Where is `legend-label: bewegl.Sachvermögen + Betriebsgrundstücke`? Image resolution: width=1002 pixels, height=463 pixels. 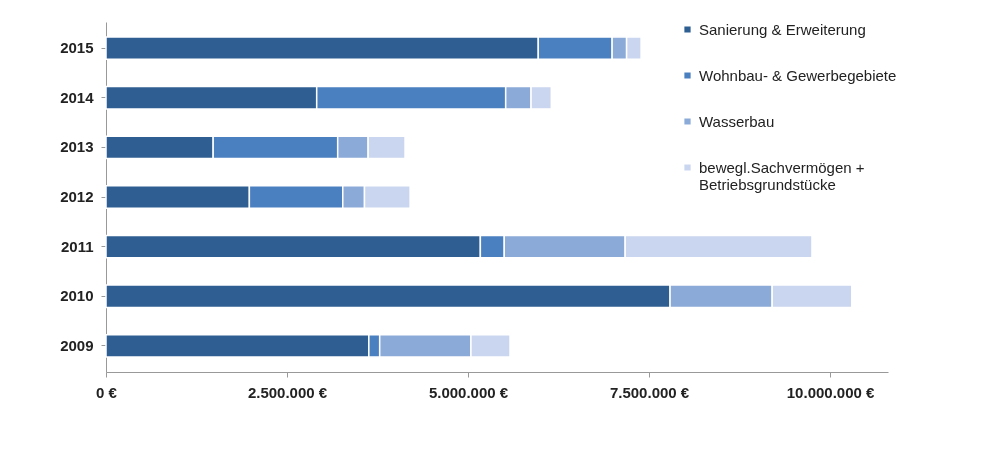
legend-label: bewegl.Sachvermögen + Betriebsgrundstücke is located at coordinates (782, 175).